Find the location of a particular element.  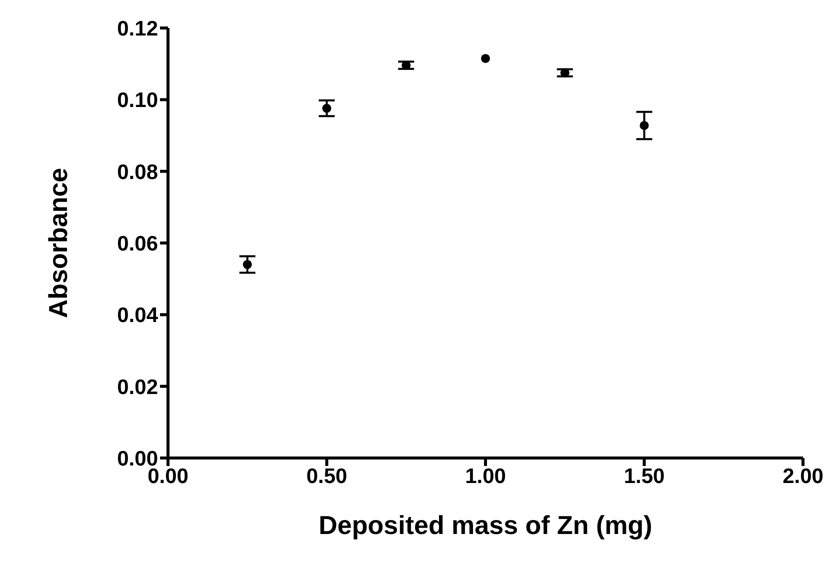

y-tick-label: 0.08 is located at coordinates (137, 172).